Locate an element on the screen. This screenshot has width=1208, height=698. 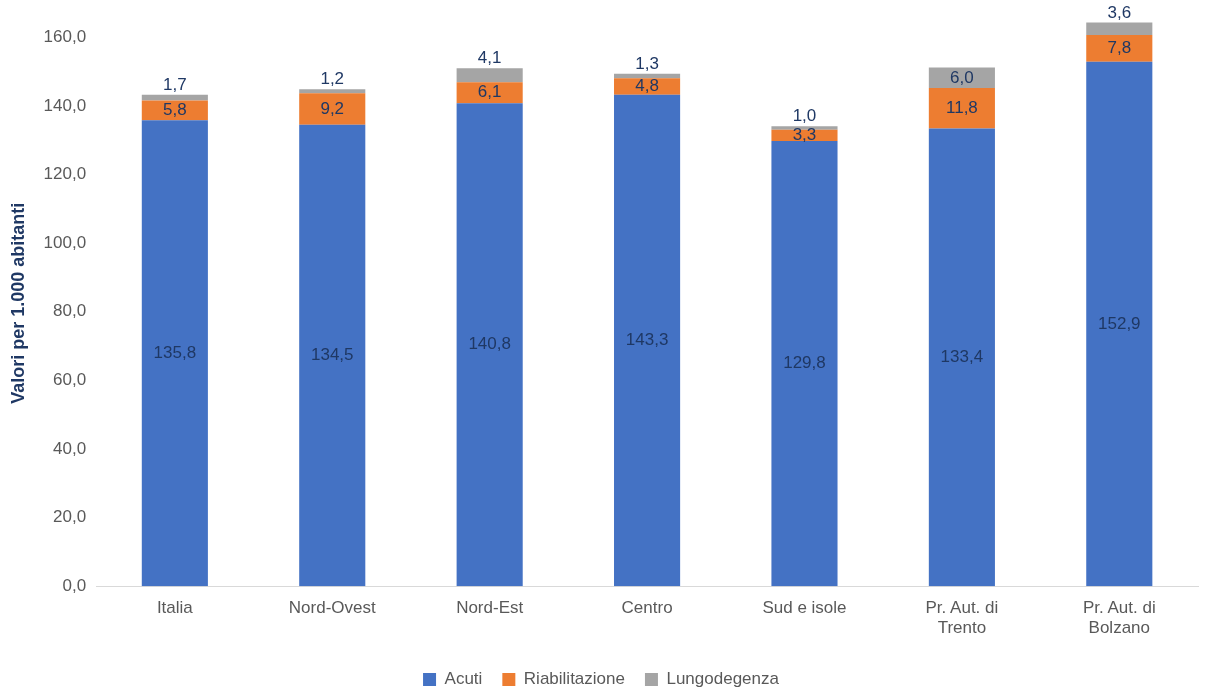
legend-label: Riabilitazione is located at coordinates (574, 679).